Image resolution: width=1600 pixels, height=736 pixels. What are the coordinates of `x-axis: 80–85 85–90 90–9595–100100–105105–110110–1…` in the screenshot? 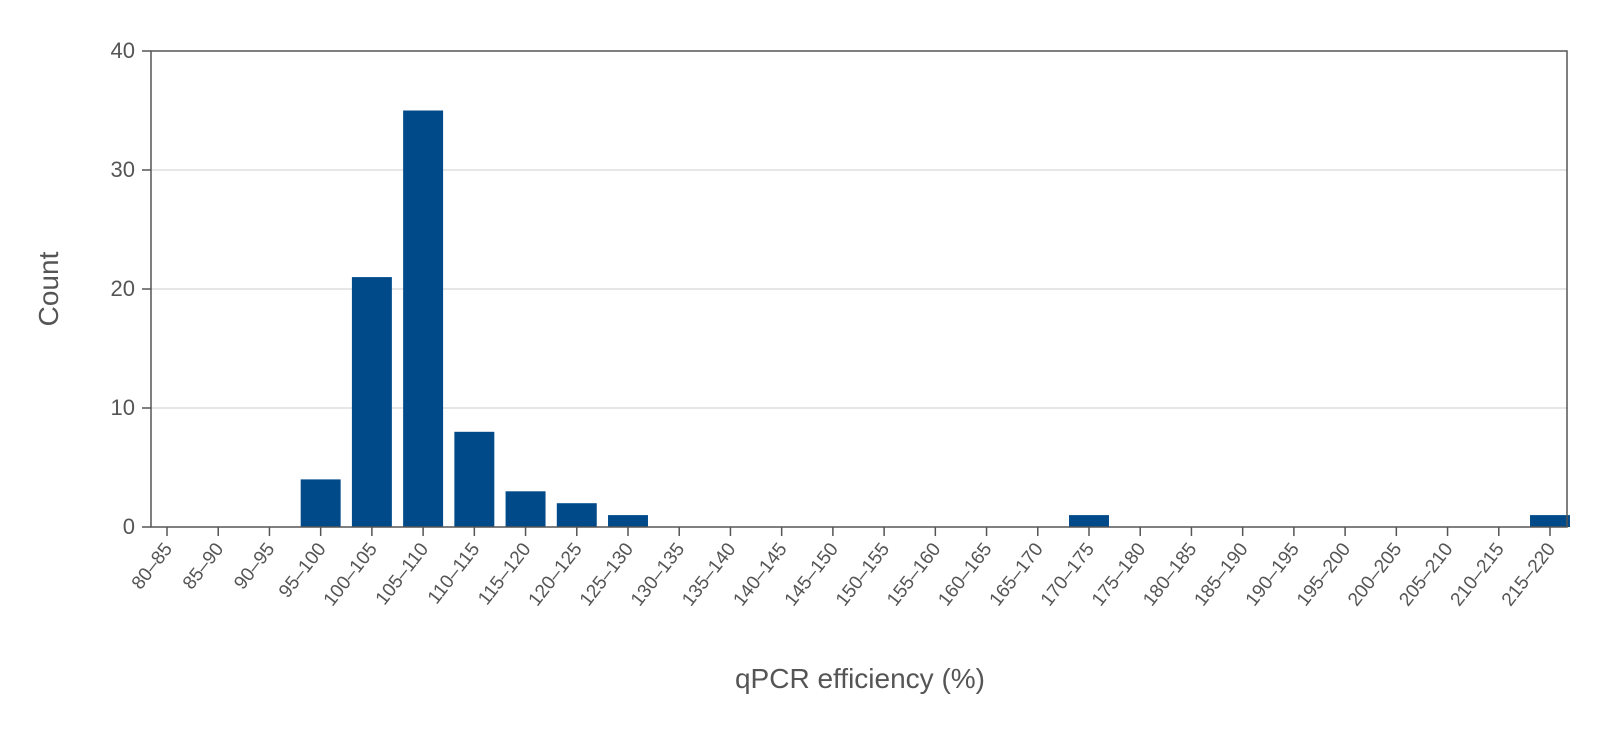 It's located at (844, 568).